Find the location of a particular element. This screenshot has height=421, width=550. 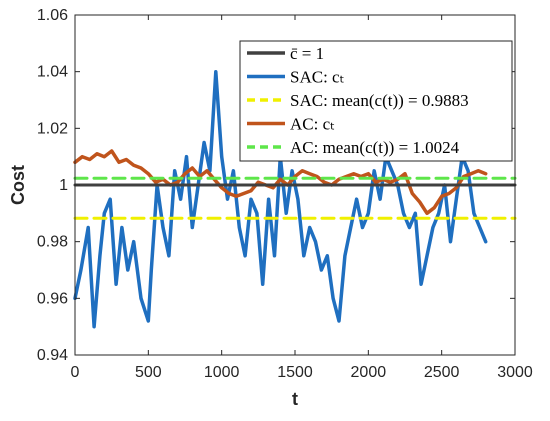

y-tick-label: 0.98 is located at coordinates (52, 242).